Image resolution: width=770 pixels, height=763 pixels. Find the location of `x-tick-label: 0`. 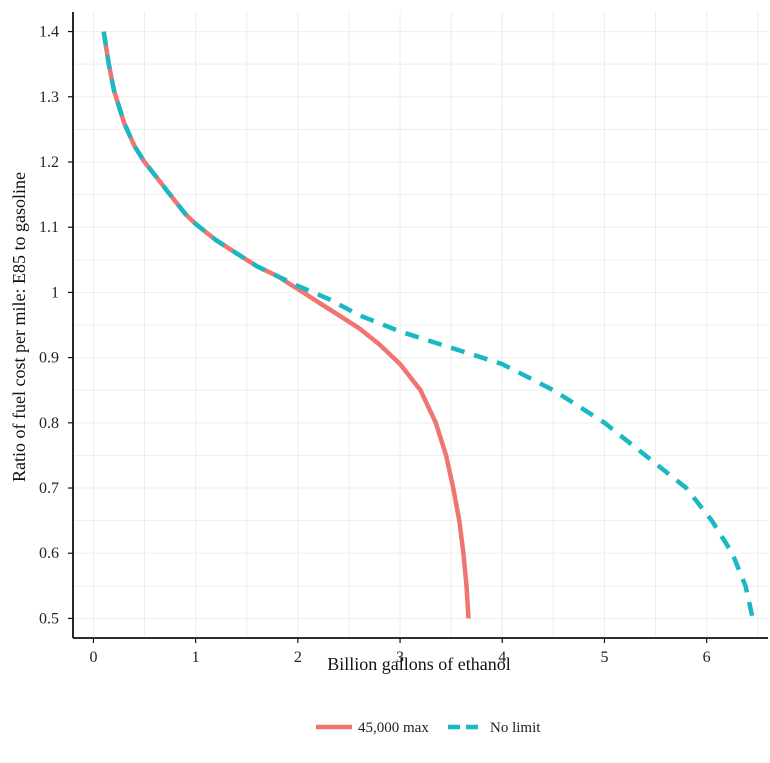

x-tick-label: 0 is located at coordinates (93, 657).